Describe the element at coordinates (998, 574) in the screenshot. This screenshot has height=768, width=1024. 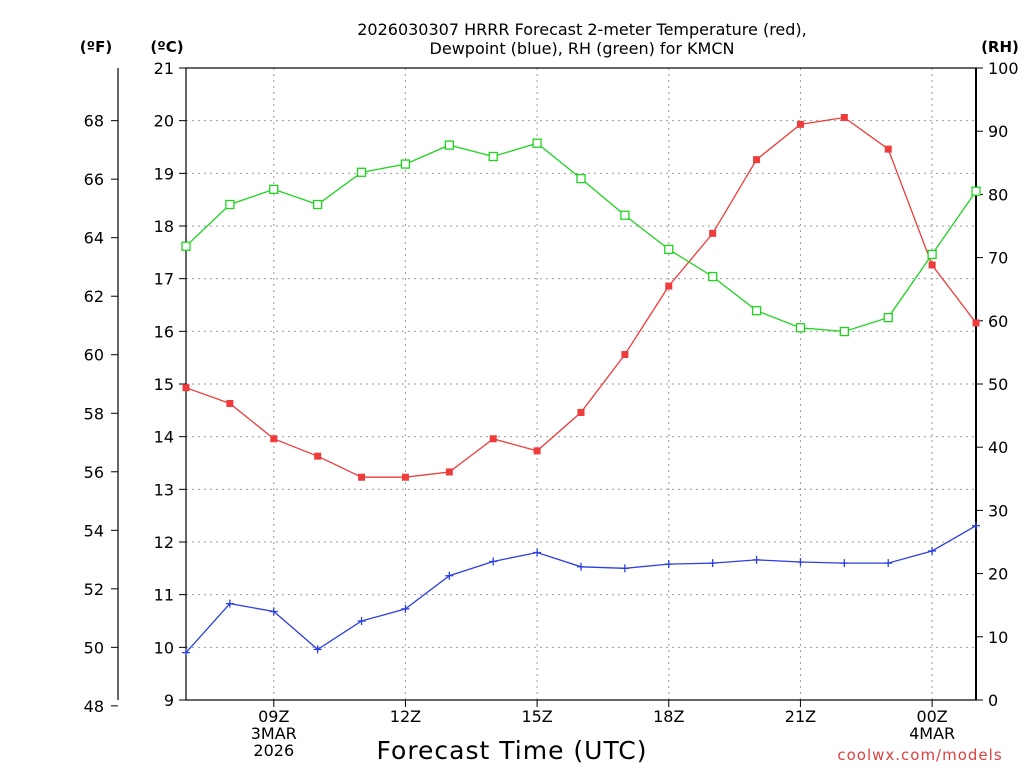
I see `rh-tick-label: 20` at that location.